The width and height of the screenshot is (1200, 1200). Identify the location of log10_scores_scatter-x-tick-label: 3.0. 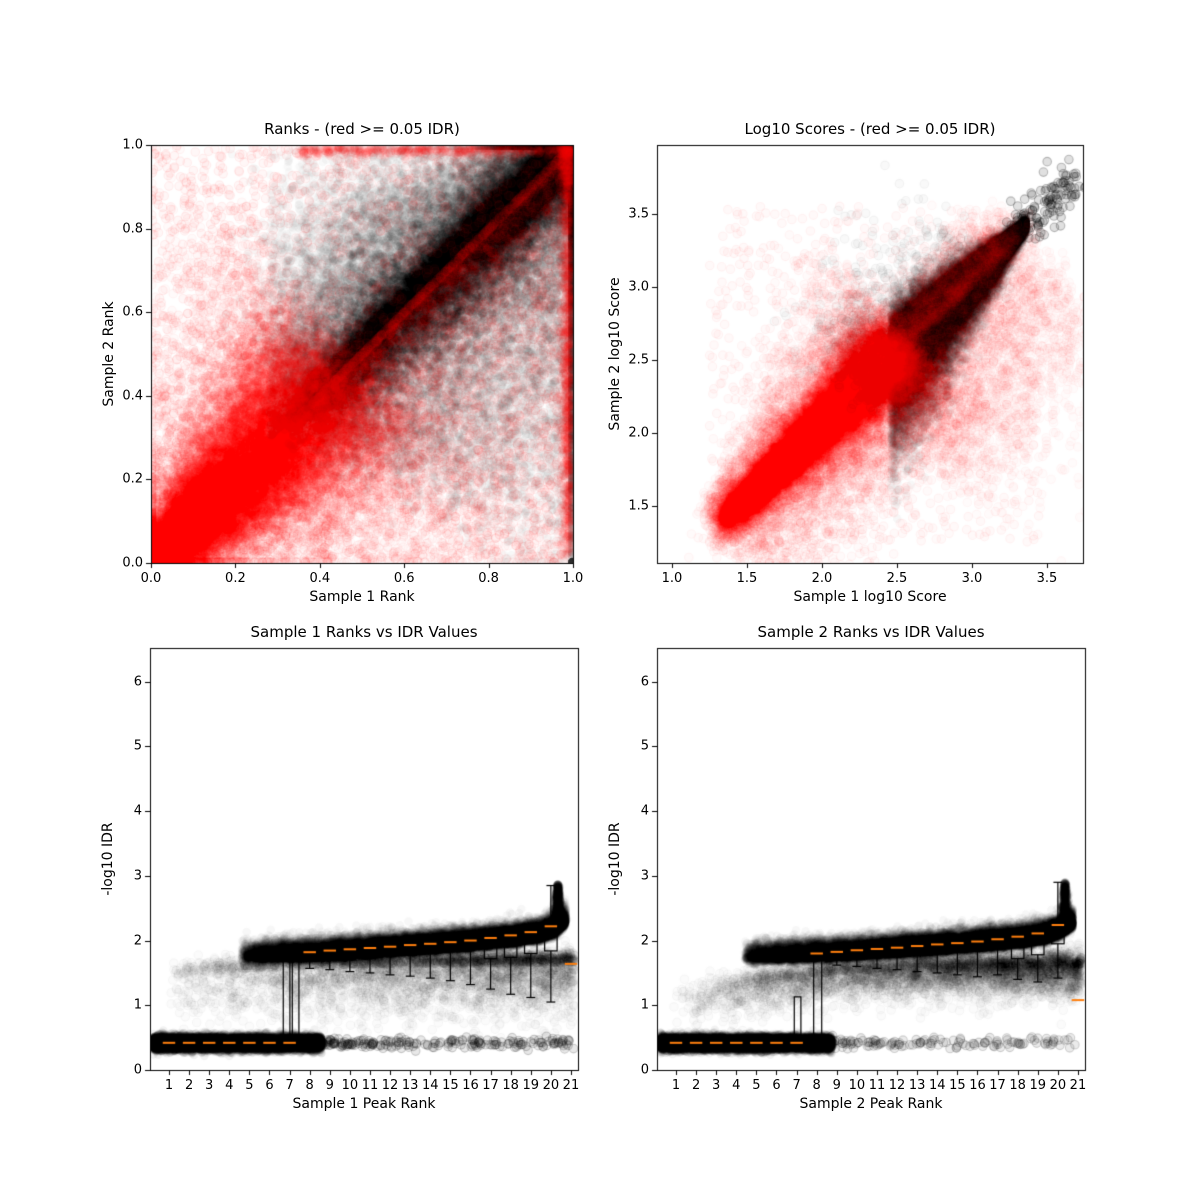
(972, 578).